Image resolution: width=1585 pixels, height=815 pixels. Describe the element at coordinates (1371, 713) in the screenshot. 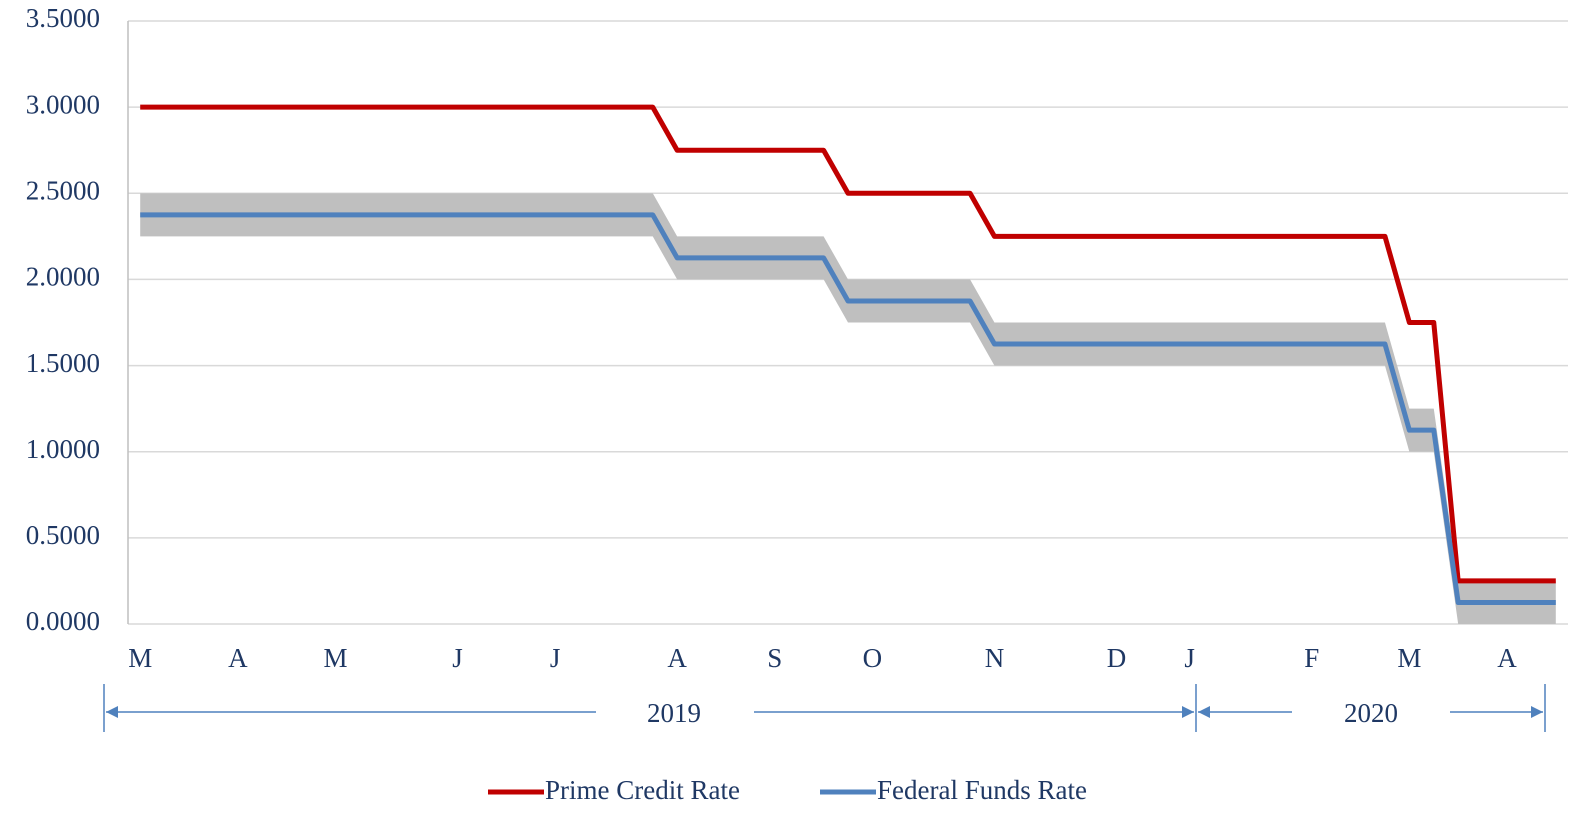

I see `year-label: 2020` at that location.